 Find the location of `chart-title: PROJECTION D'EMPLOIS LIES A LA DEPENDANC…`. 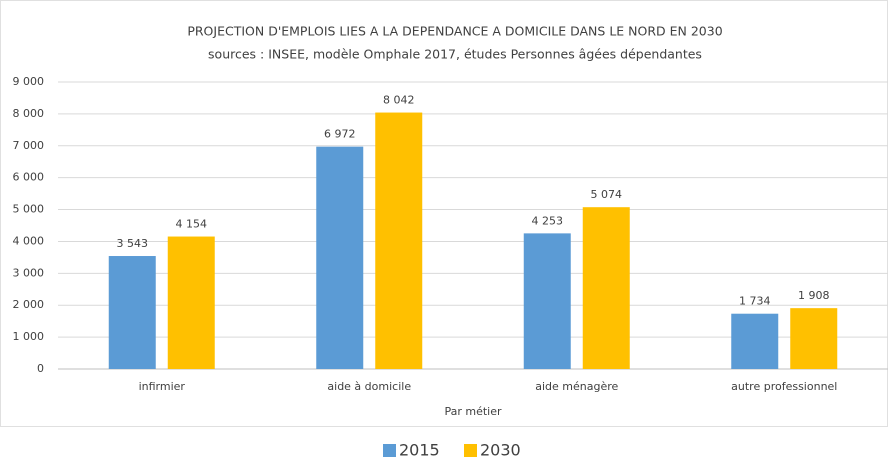

chart-title: PROJECTION D'EMPLOIS LIES A LA DEPENDANC… is located at coordinates (454, 31).